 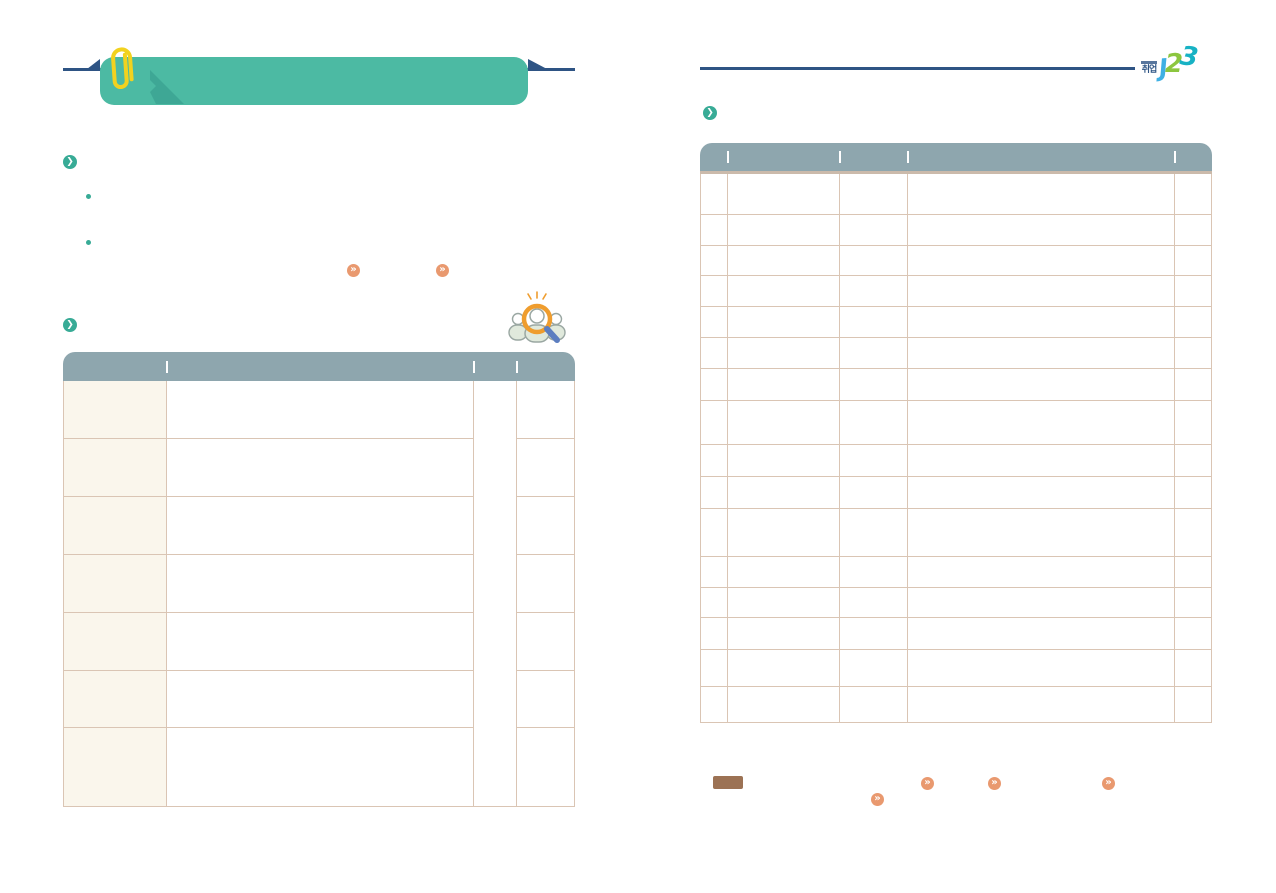 I want to click on logo-small-print, so click(x=1149, y=62).